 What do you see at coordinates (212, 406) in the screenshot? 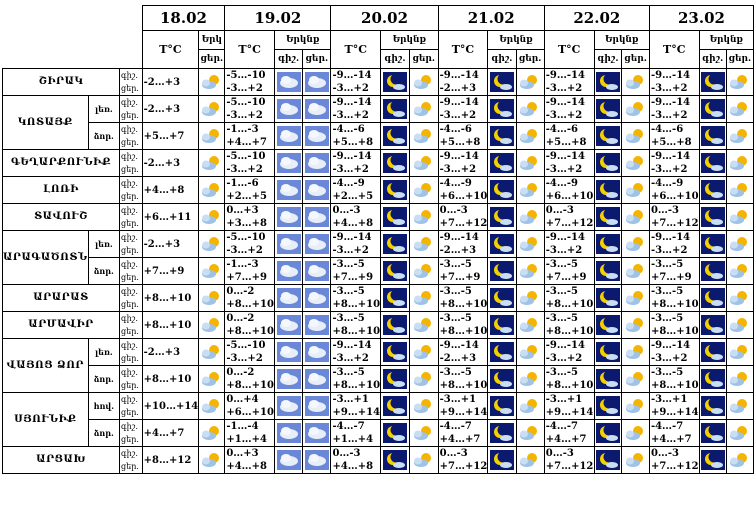
I see `weather-cell` at bounding box center [212, 406].